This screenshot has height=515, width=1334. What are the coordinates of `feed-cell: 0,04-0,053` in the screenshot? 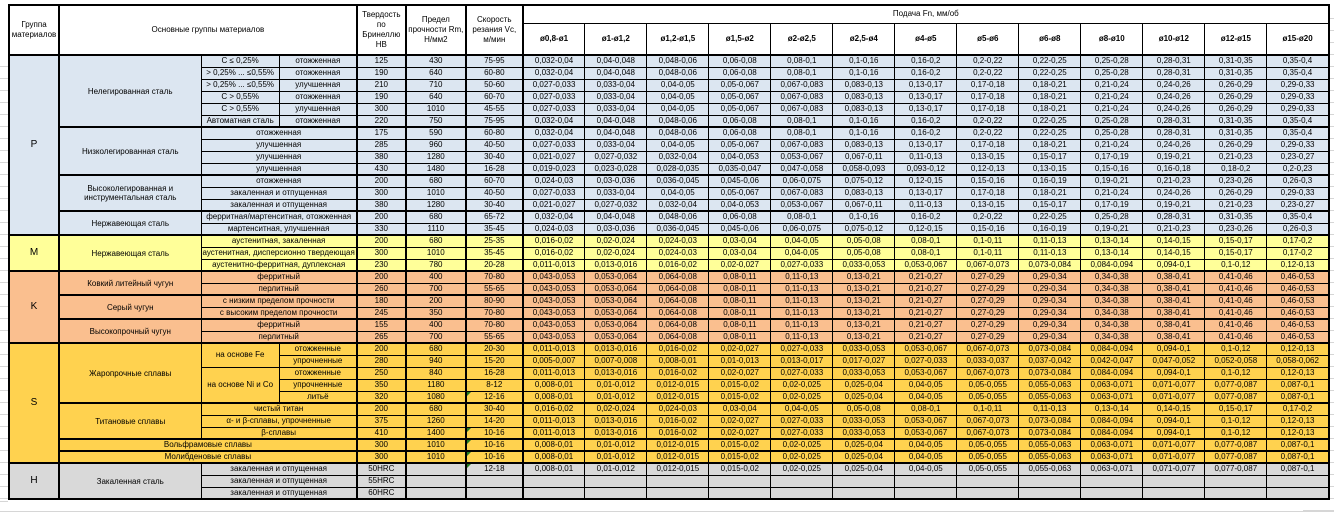 It's located at (740, 205).